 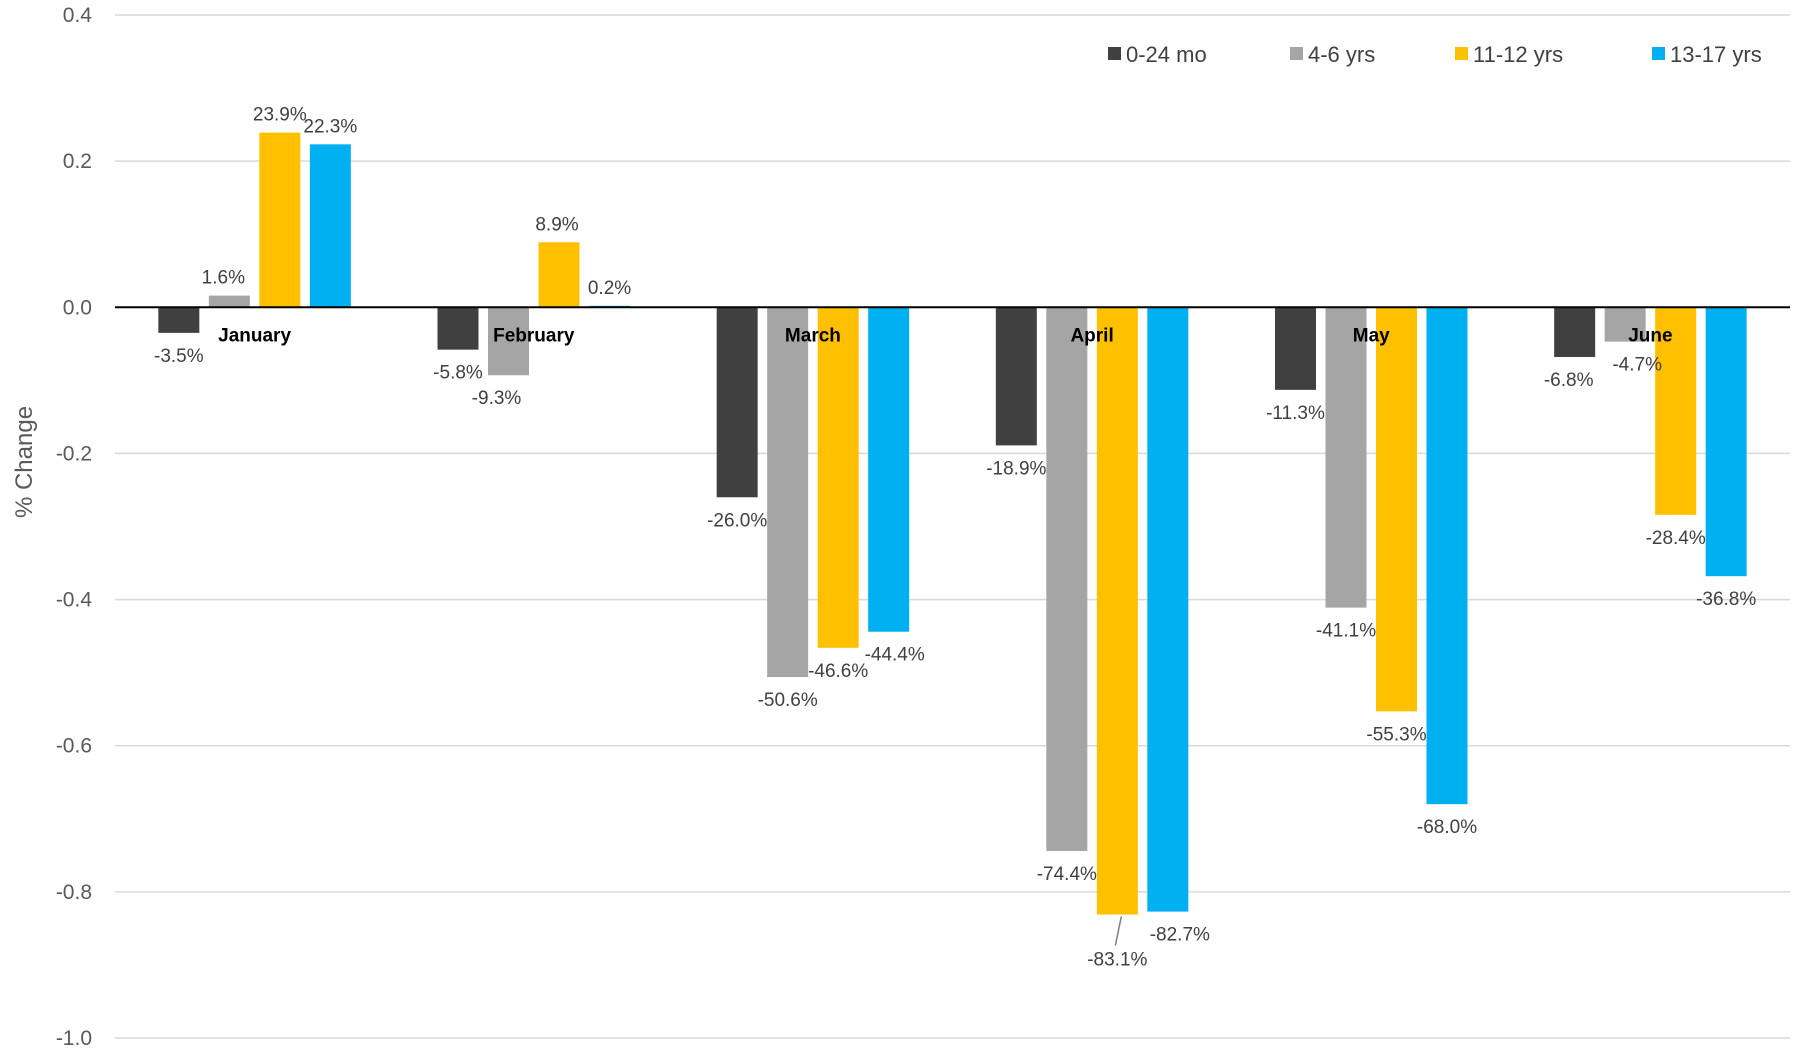 What do you see at coordinates (458, 373) in the screenshot?
I see `data-label: -5.8%` at bounding box center [458, 373].